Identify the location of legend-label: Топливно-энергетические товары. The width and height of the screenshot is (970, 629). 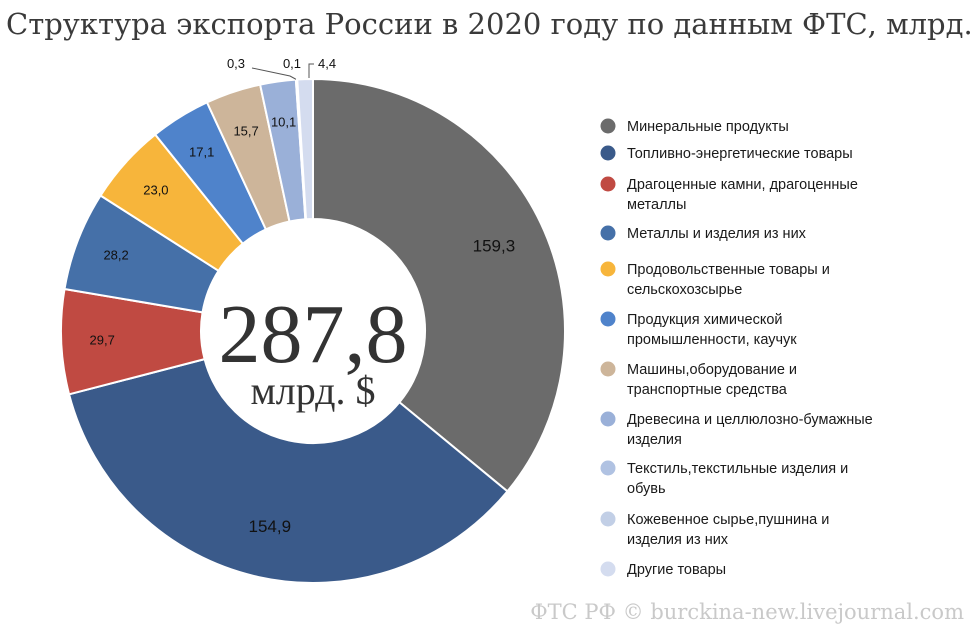
(740, 154).